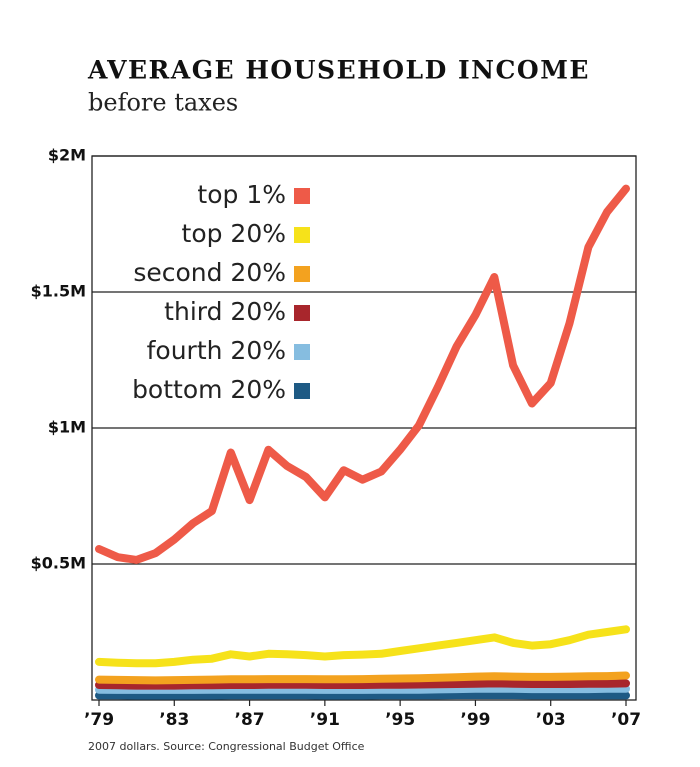 Image resolution: width=700 pixels, height=767 pixels. Describe the element at coordinates (67, 155) in the screenshot. I see `y-tick-label: $2M` at that location.